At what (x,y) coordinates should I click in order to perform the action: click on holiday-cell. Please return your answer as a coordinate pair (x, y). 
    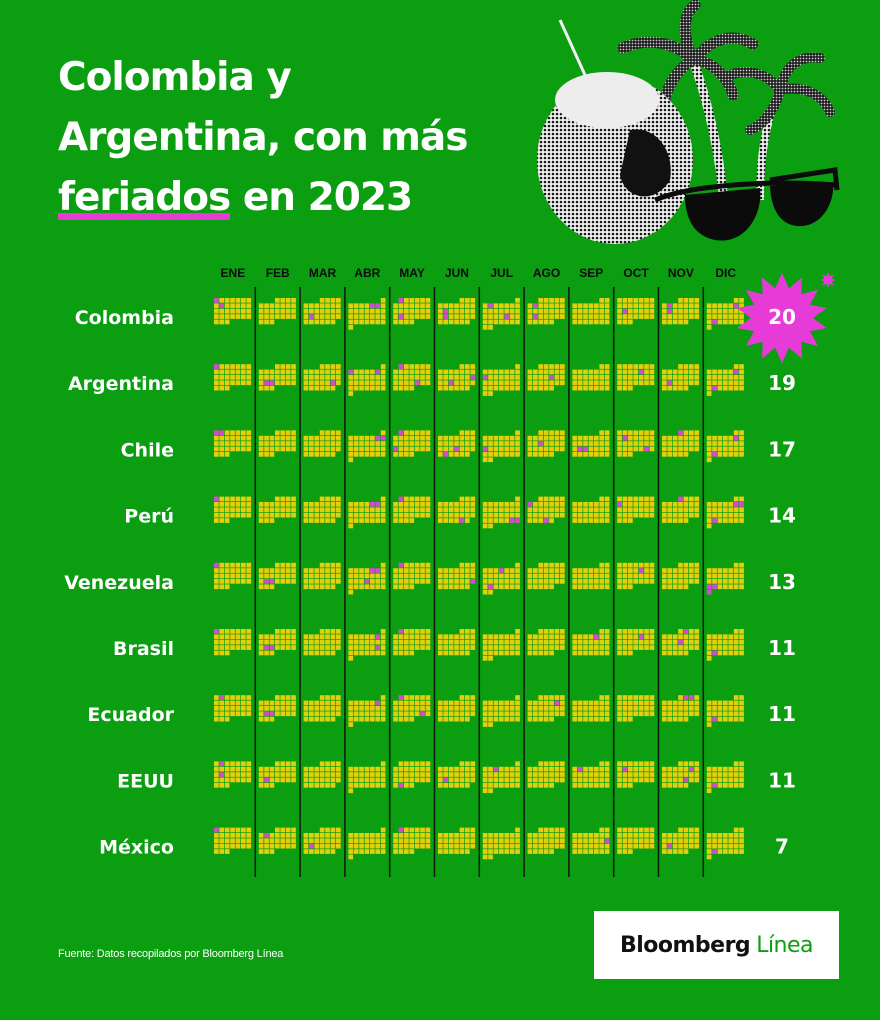
    Looking at the image, I should click on (709, 587).